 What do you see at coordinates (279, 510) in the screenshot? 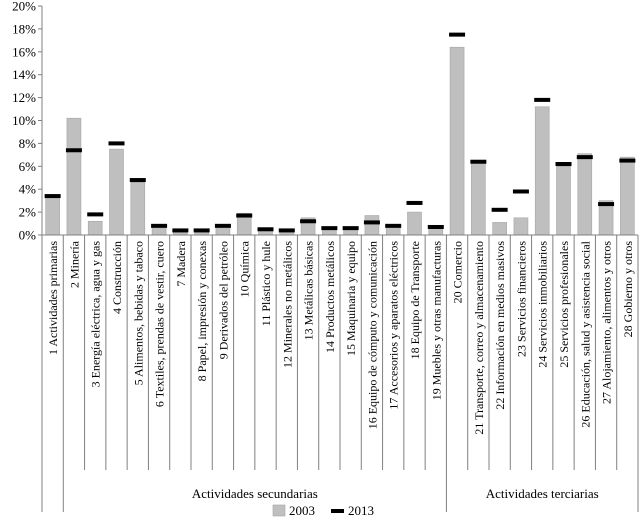
I see `legend-swatch-2003` at bounding box center [279, 510].